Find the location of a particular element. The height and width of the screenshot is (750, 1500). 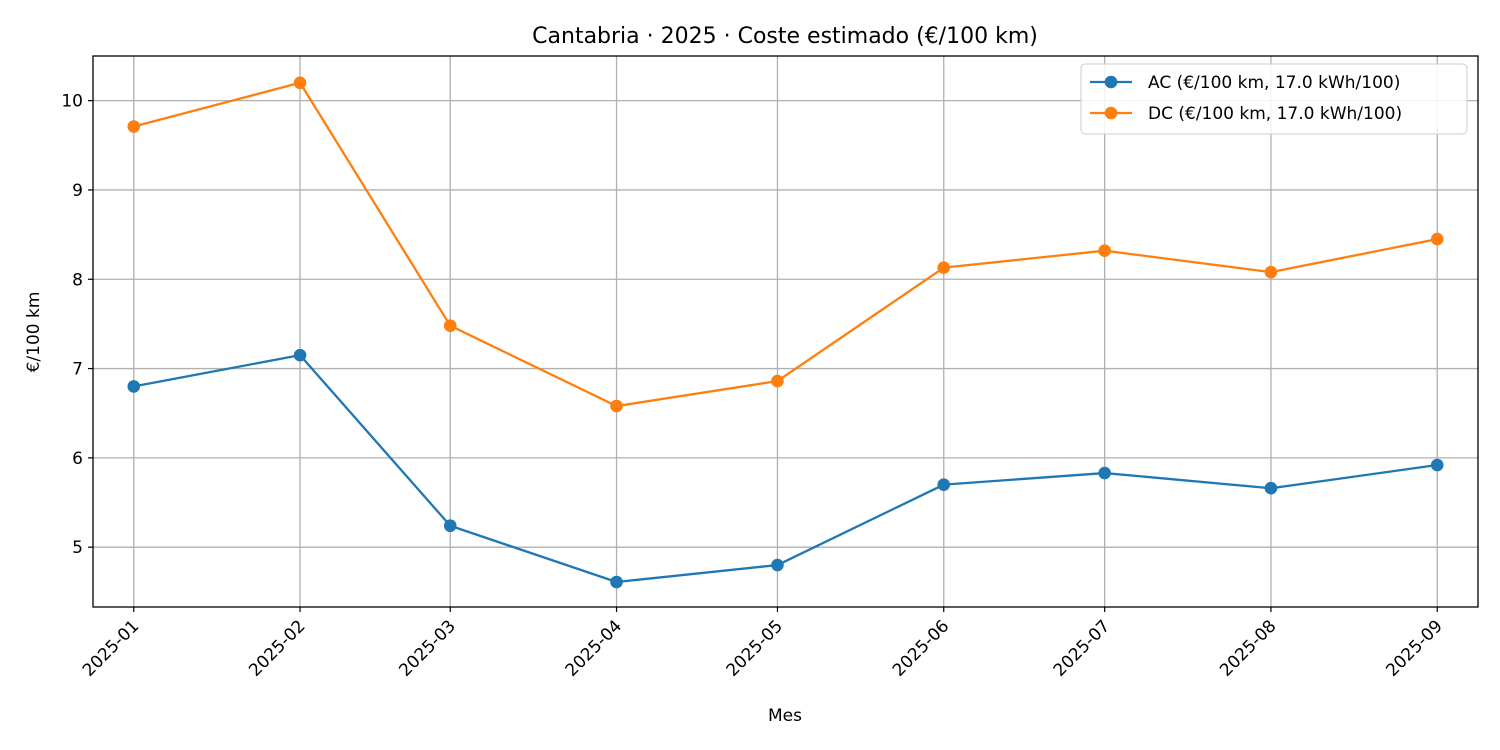

legend-box is located at coordinates (1274, 99).